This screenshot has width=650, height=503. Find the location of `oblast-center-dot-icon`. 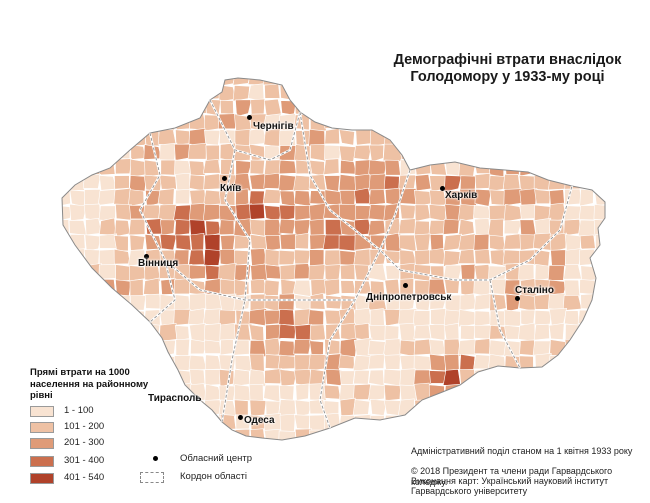

oblast-center-dot-icon is located at coordinates (155, 458).